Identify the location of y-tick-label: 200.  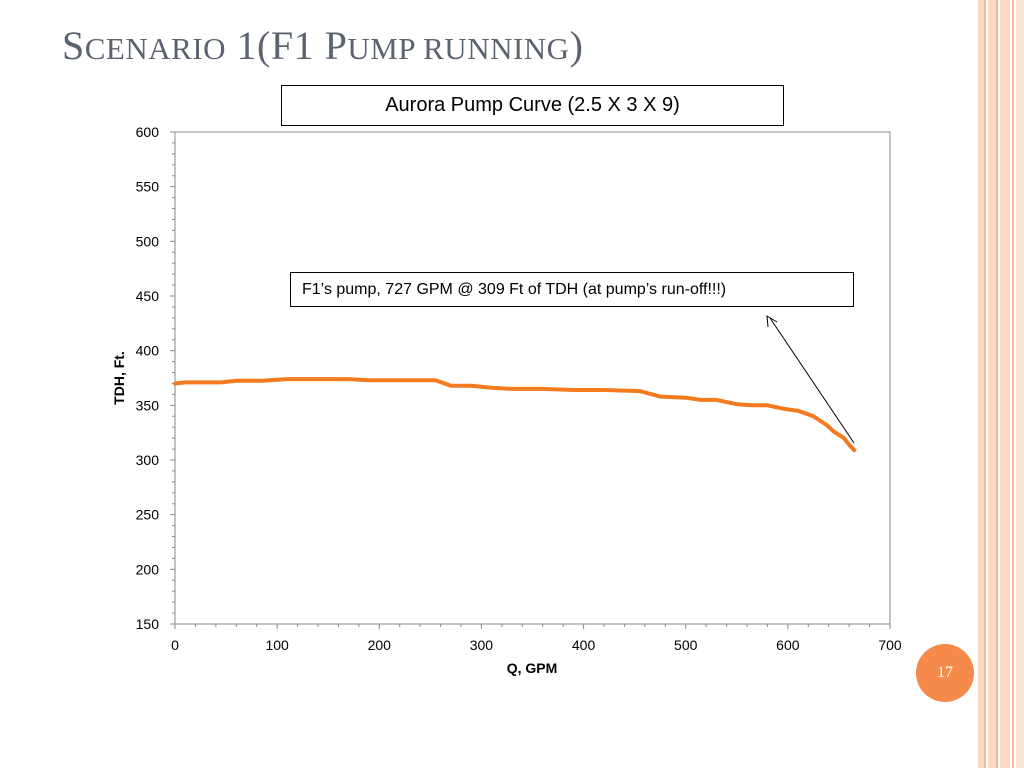
(148, 569).